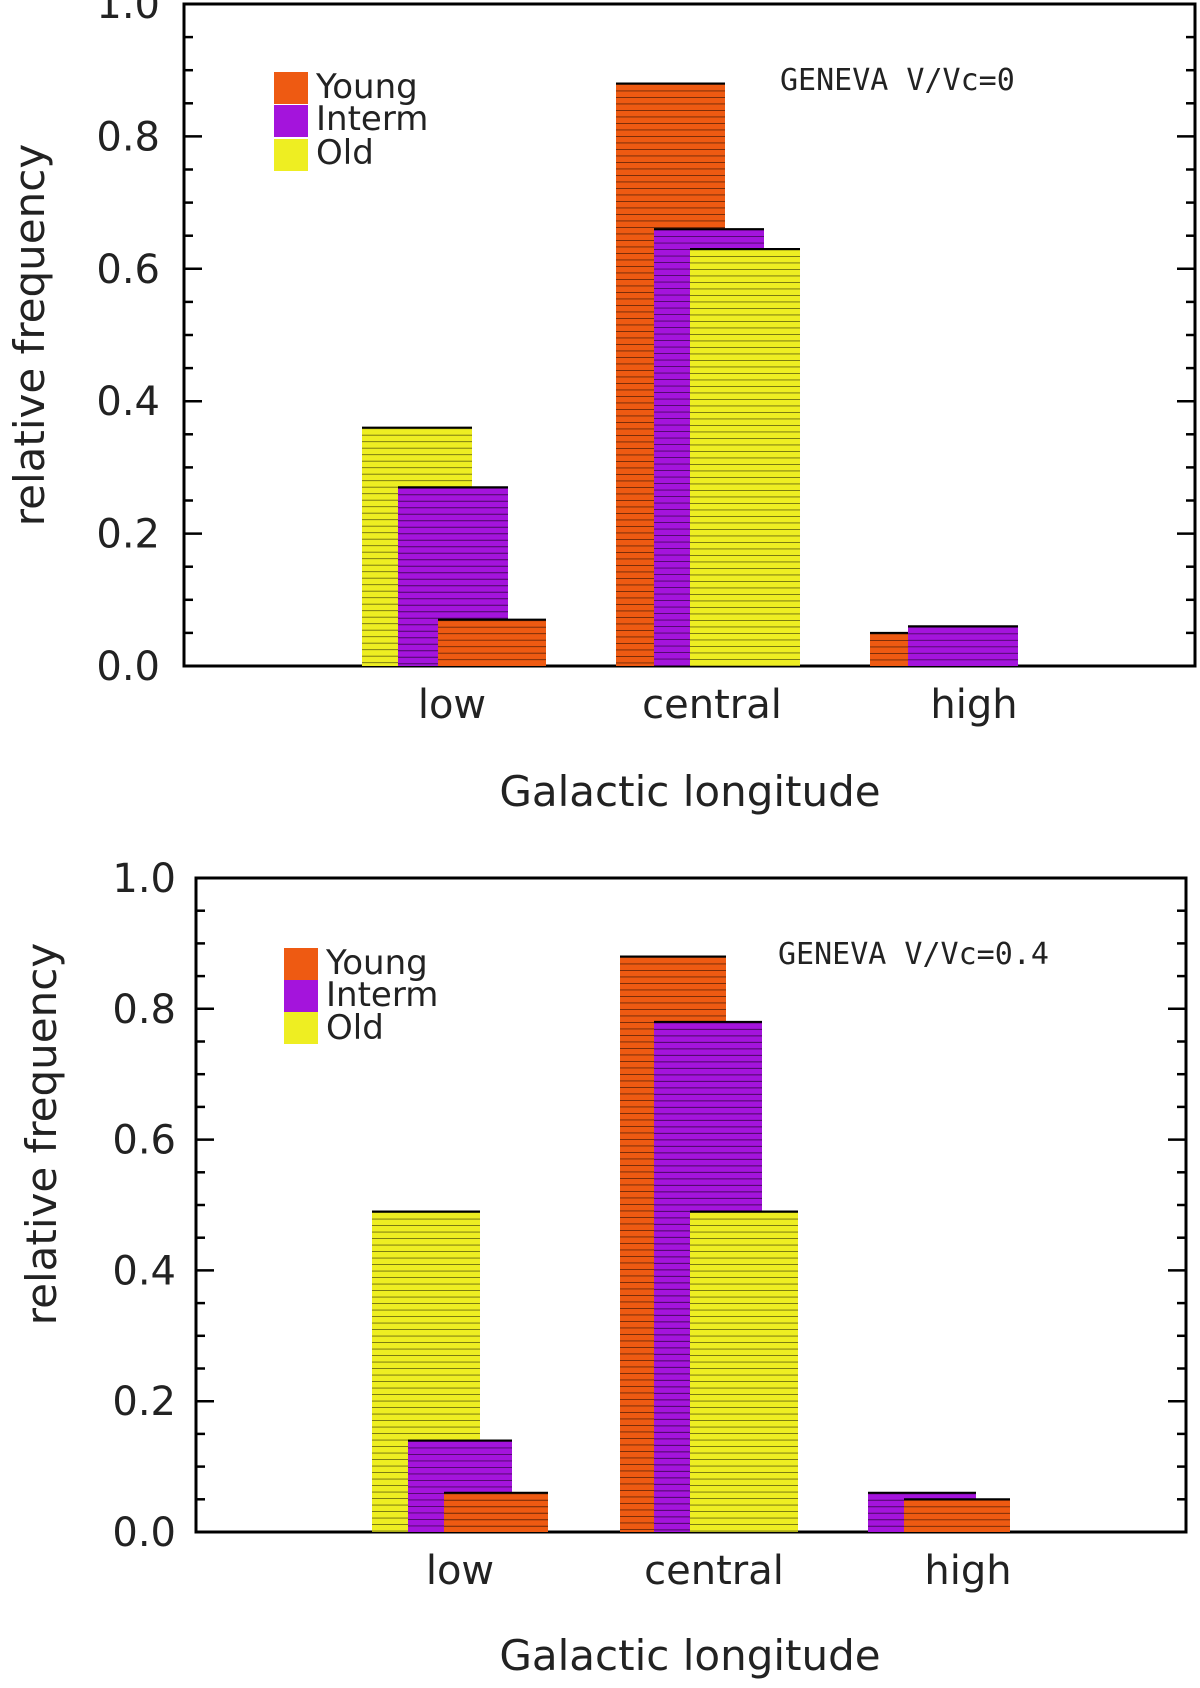 The height and width of the screenshot is (1688, 1200). I want to click on bar-interm-high, so click(963, 645).